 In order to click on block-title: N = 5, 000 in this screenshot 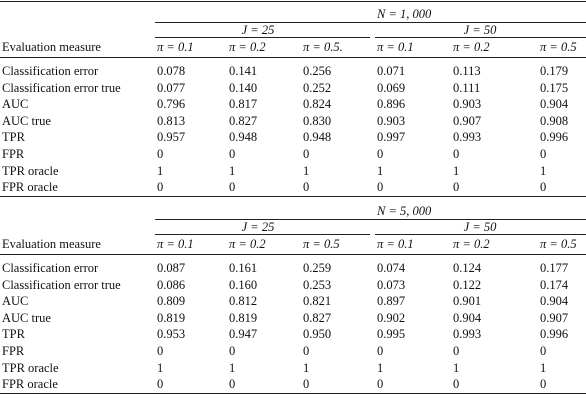, I will do `click(404, 211)`.